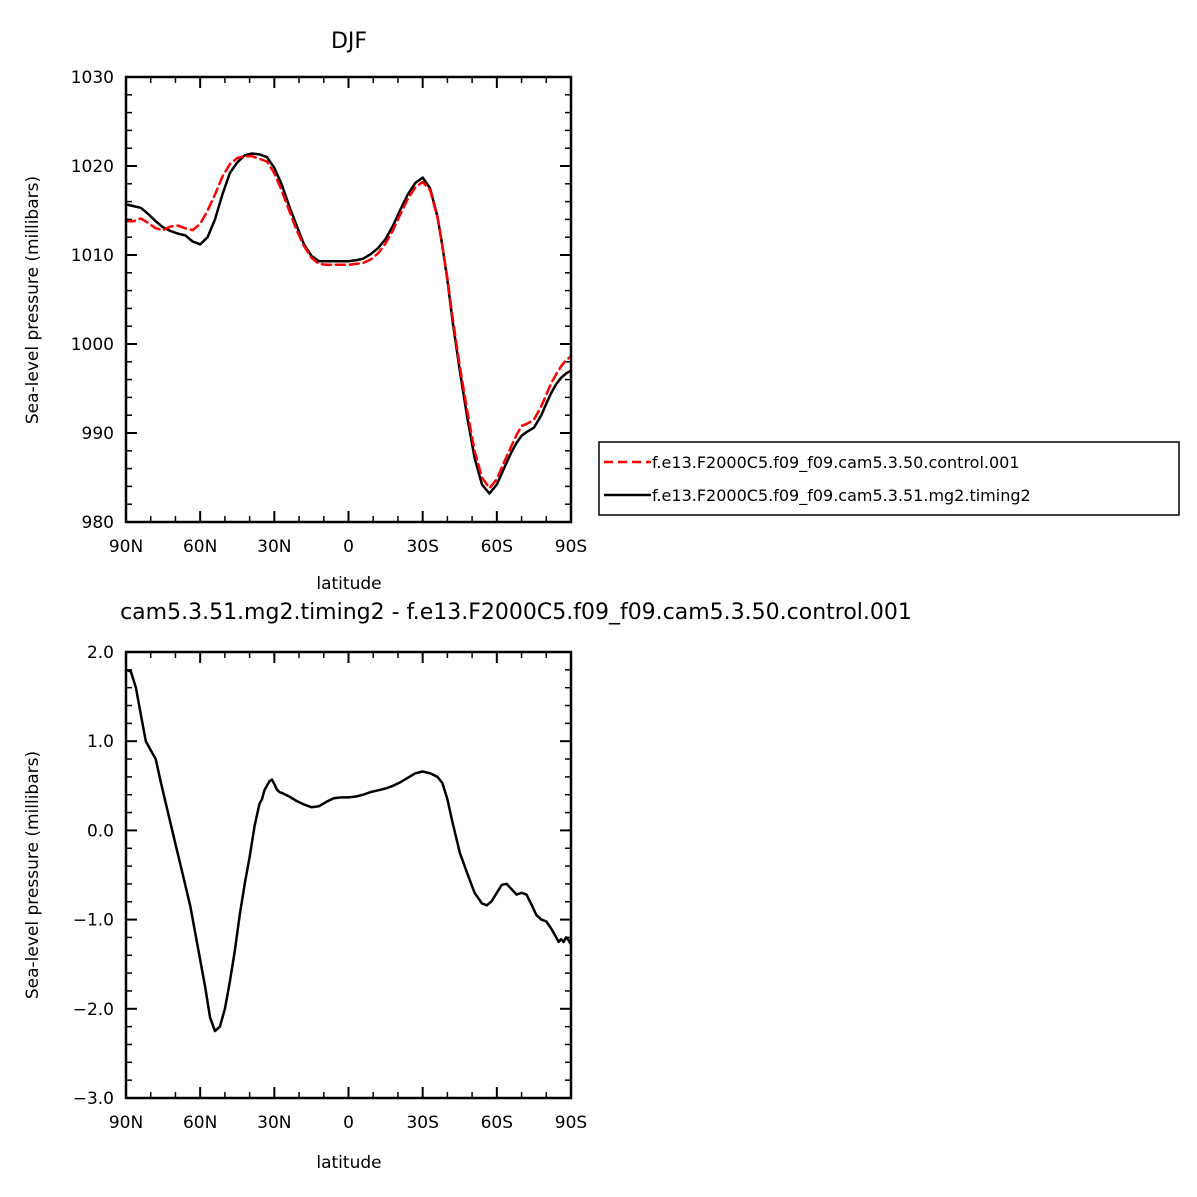 This screenshot has width=1197, height=1197. Describe the element at coordinates (92, 345) in the screenshot. I see `y-tick-label: 1000` at that location.